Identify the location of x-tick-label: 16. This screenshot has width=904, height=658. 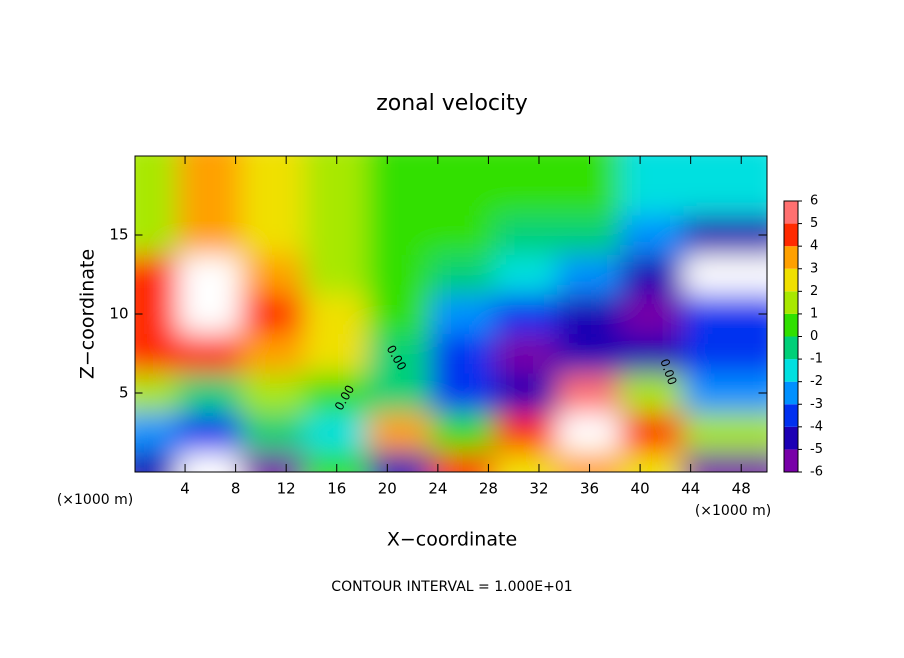
(336, 489).